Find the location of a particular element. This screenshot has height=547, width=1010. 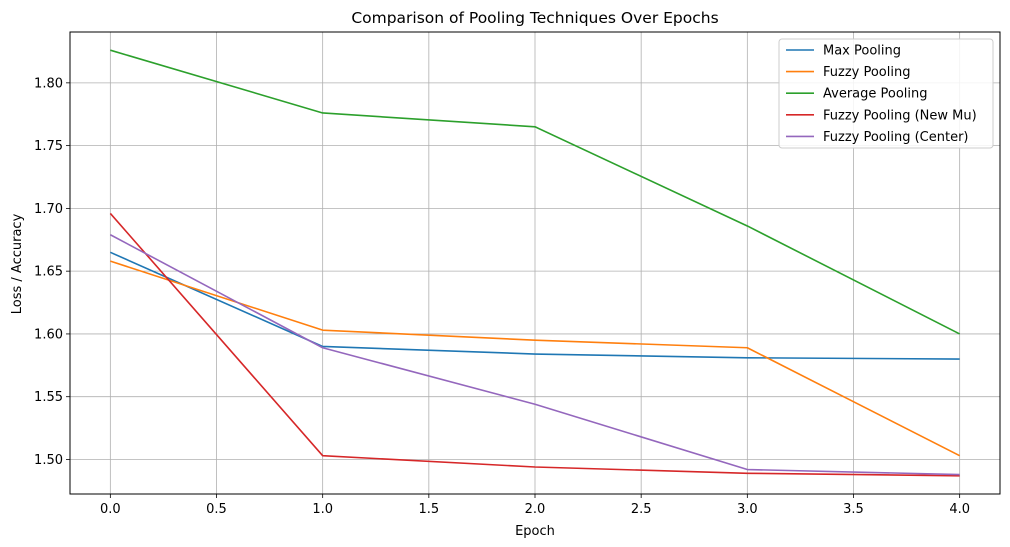

y-tick-label: 1.80 is located at coordinates (48, 83).